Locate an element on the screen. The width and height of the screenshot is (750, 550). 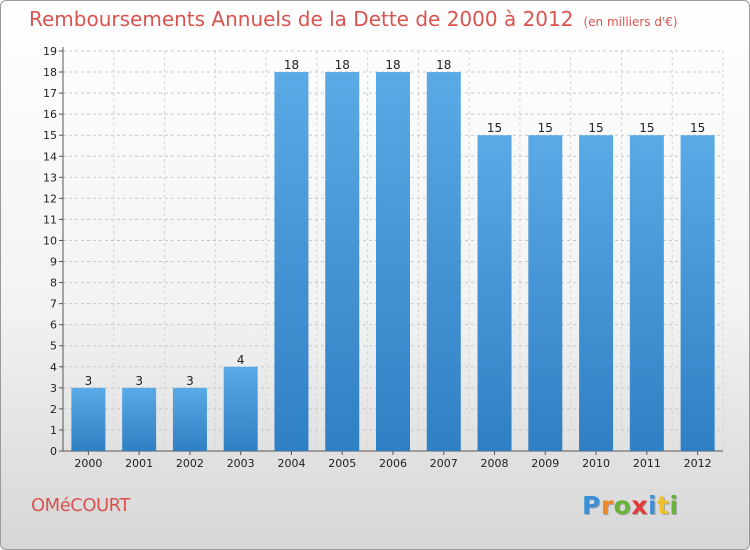
y-tick-label: 14 is located at coordinates (50, 156).